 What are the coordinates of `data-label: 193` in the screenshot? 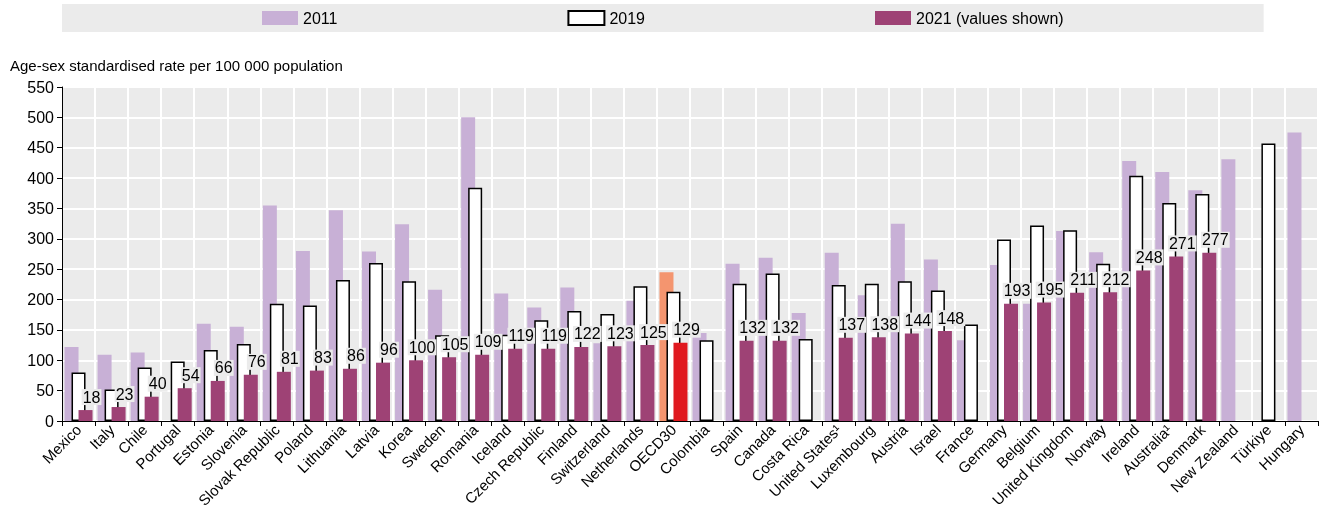 It's located at (1017, 291).